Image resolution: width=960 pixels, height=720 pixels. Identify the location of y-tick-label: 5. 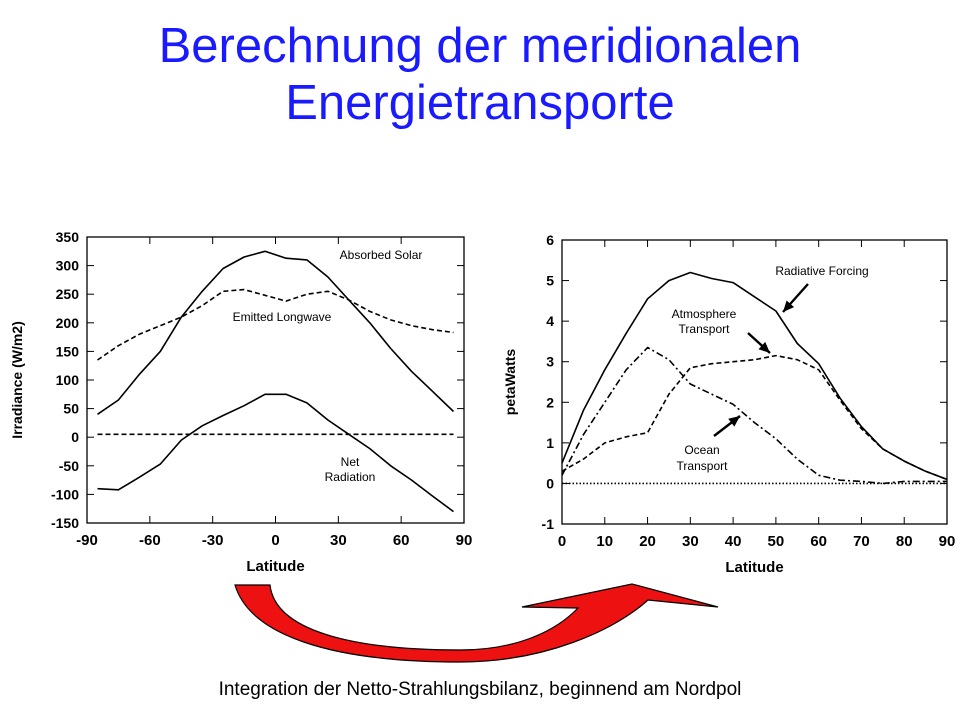
(550, 281).